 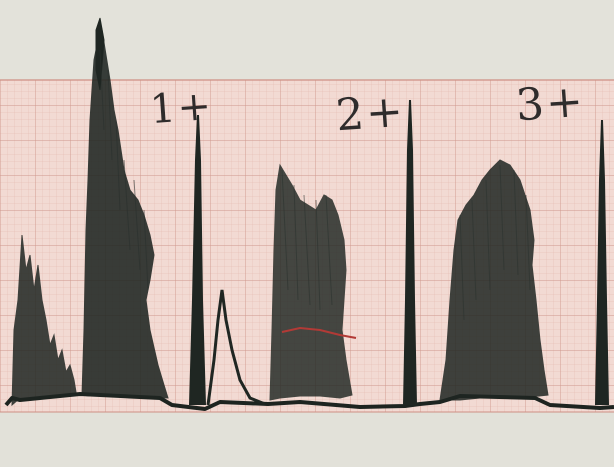 What do you see at coordinates (236, 347) in the screenshot?
I see `trace-small-wave` at bounding box center [236, 347].